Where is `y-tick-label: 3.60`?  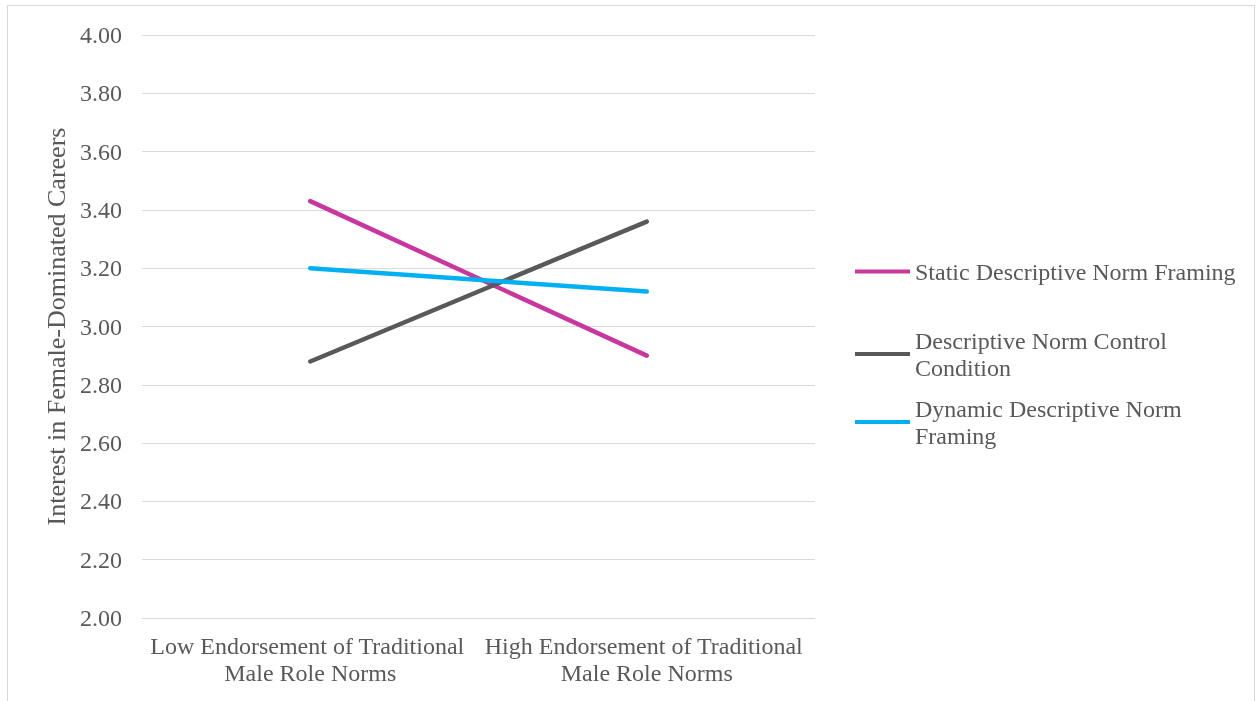 y-tick-label: 3.60 is located at coordinates (101, 151).